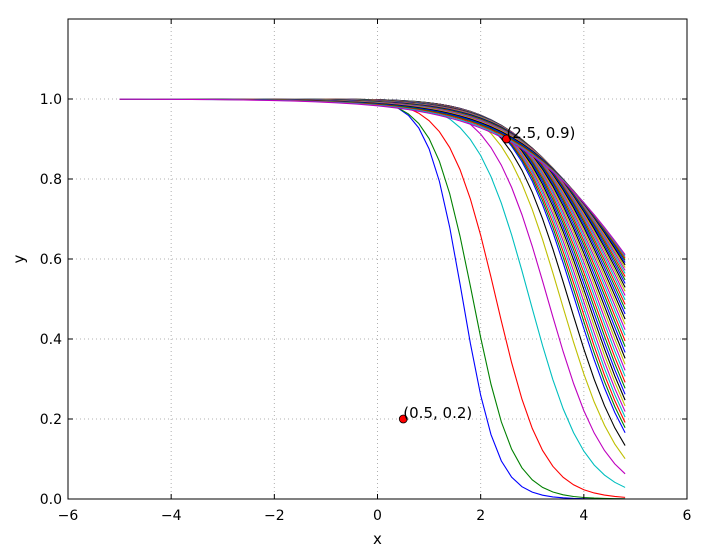 This screenshot has width=702, height=557. Describe the element at coordinates (51, 500) in the screenshot. I see `y-tick-label: 0.0` at that location.